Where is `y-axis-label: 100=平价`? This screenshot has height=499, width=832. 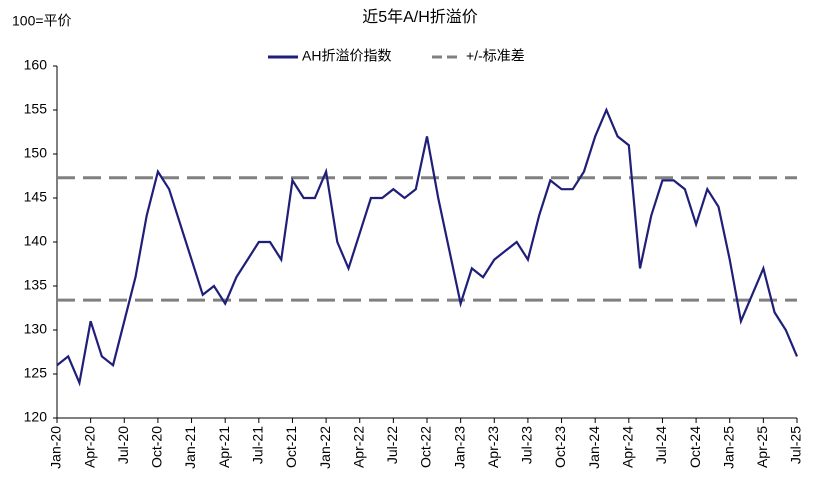
y-axis-label: 100=平价 is located at coordinates (42, 21).